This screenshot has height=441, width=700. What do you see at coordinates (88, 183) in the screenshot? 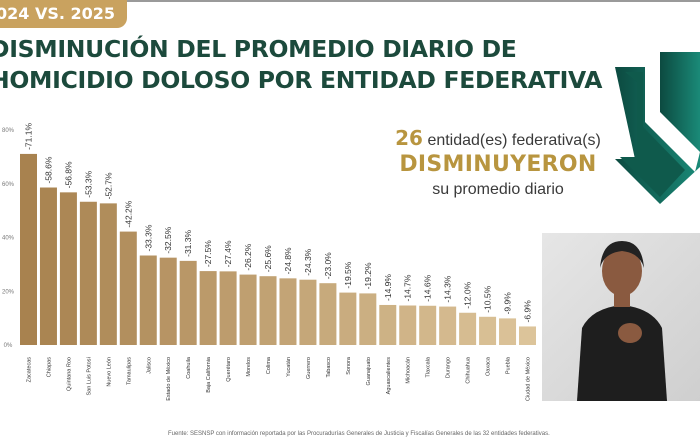
I see `data-label: -53.3%` at bounding box center [88, 183].